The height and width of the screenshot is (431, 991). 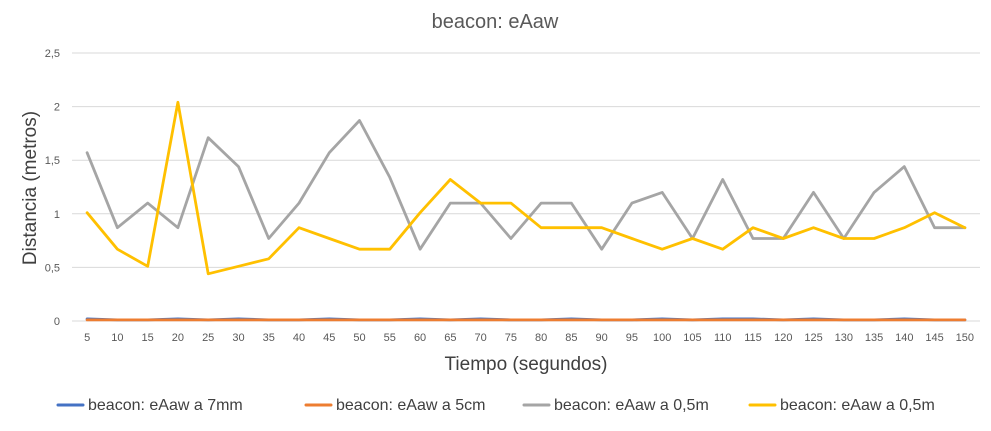 What do you see at coordinates (52, 268) in the screenshot?
I see `y-tick-label: 0,5` at bounding box center [52, 268].